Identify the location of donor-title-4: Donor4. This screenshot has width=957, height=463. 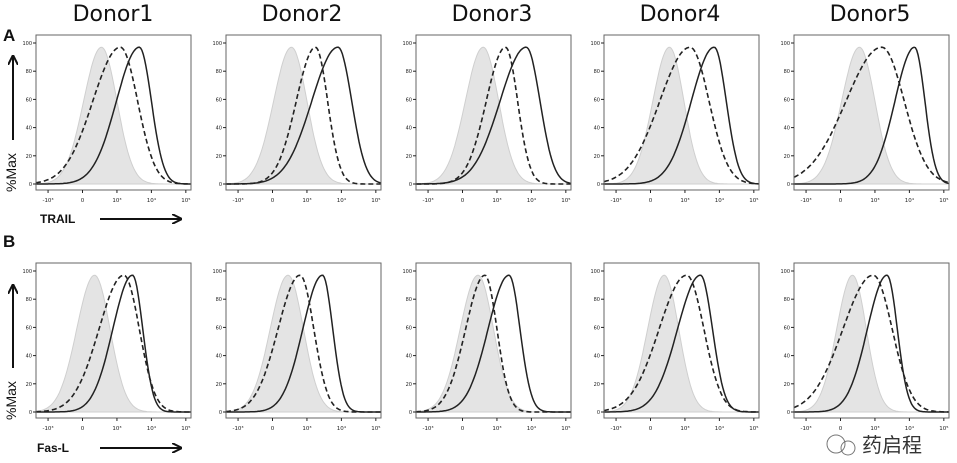
(680, 14).